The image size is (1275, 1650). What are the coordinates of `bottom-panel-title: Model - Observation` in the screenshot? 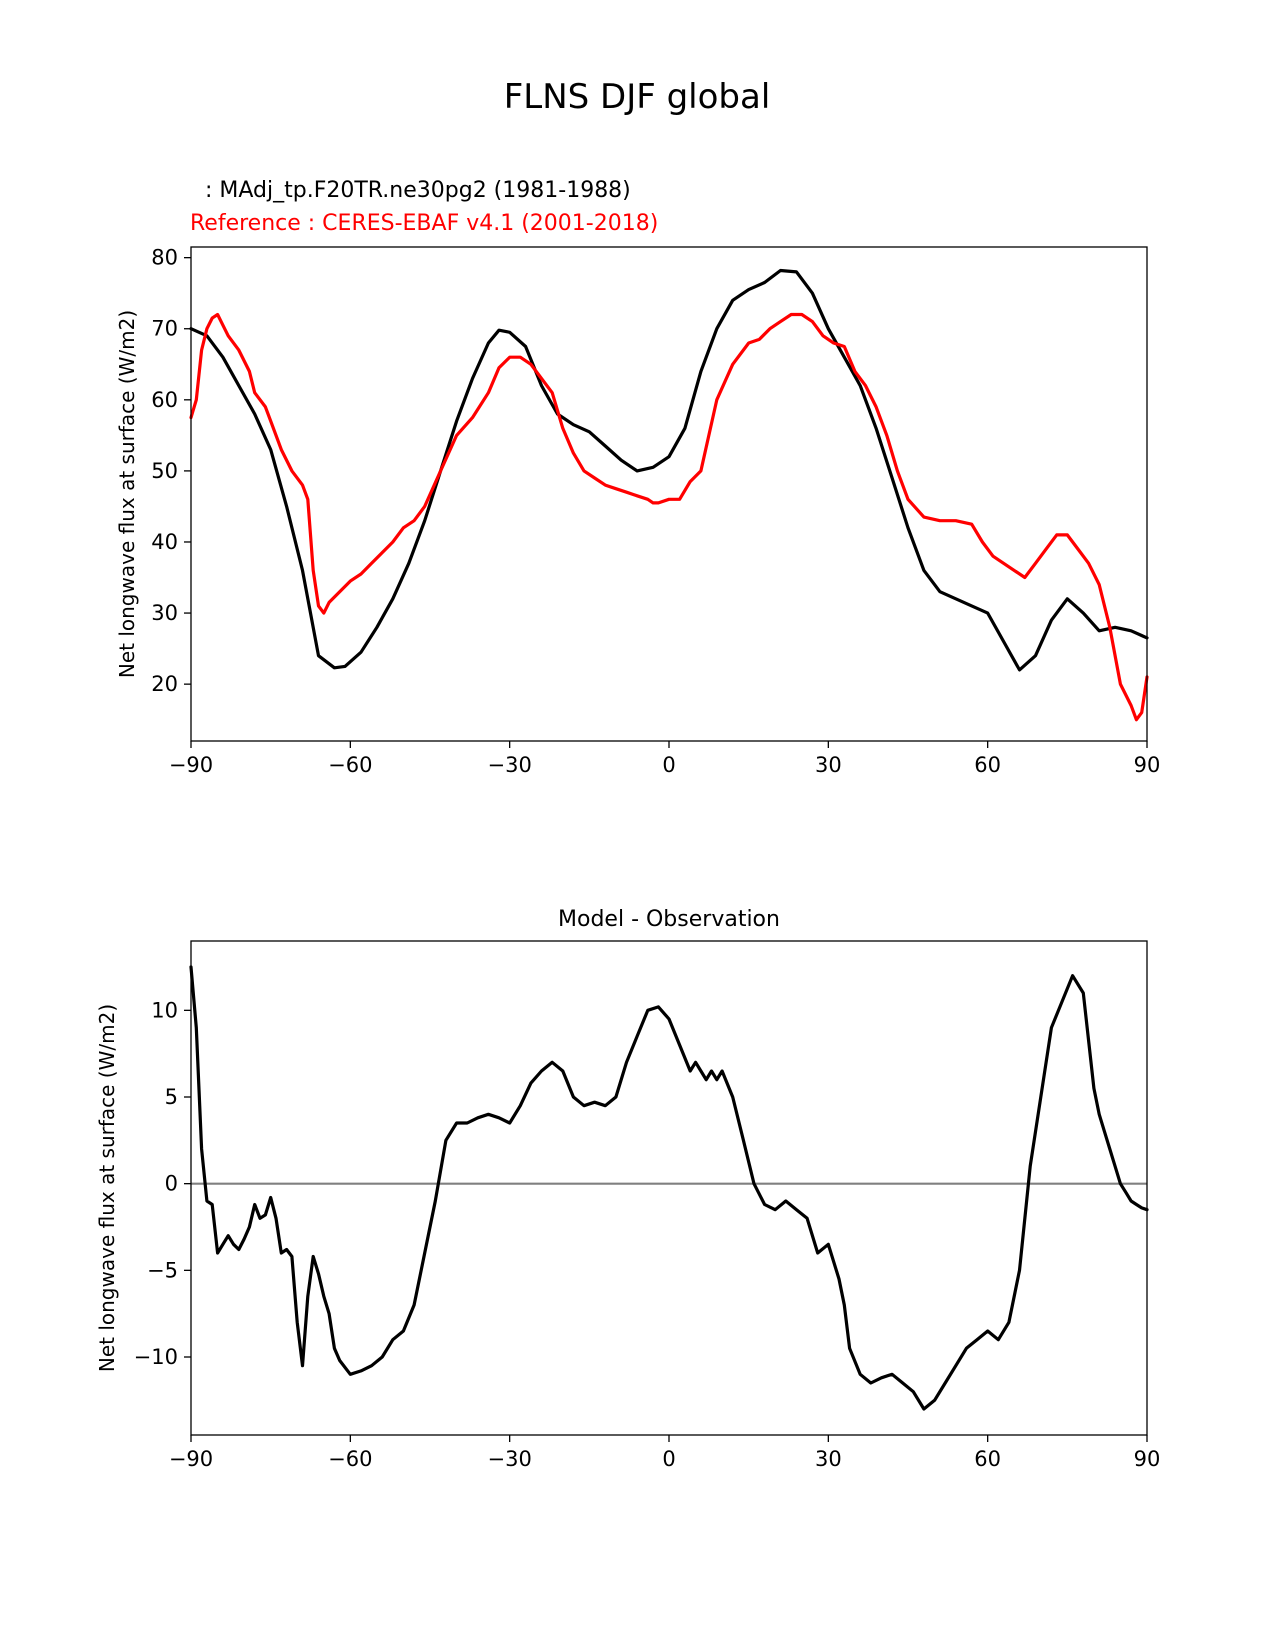 It's located at (669, 919).